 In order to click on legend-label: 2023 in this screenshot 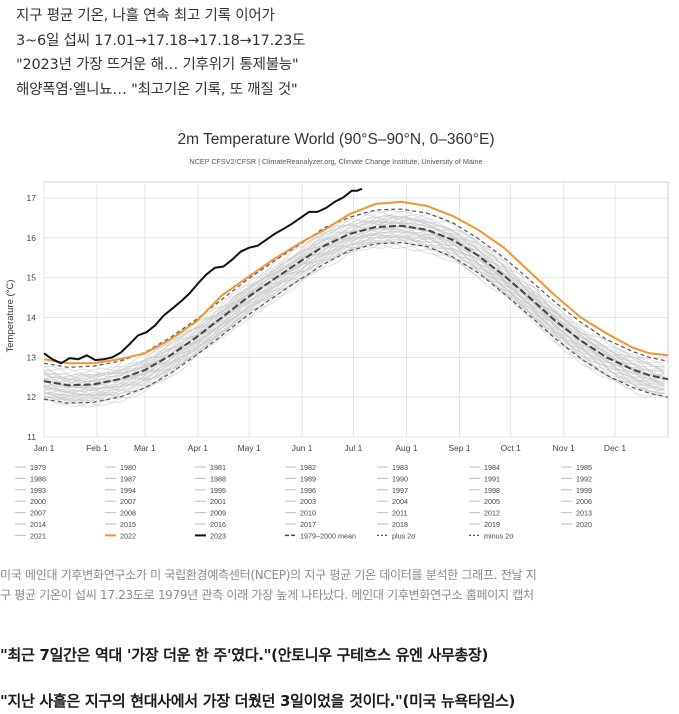, I will do `click(218, 535)`.